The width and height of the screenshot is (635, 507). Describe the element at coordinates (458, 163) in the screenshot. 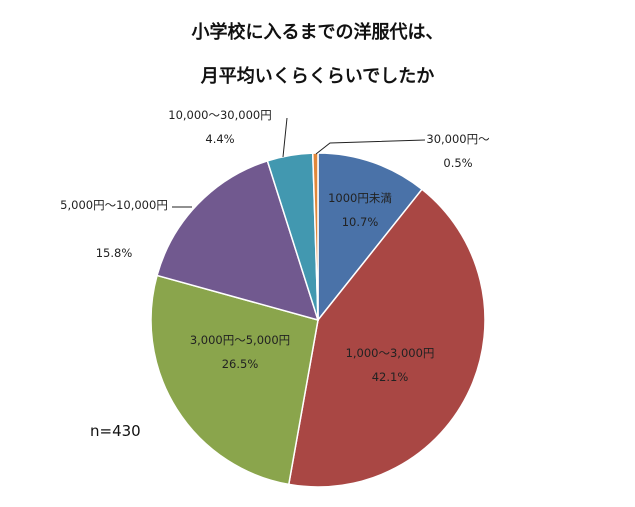

I see `value-label: 0.5%` at that location.